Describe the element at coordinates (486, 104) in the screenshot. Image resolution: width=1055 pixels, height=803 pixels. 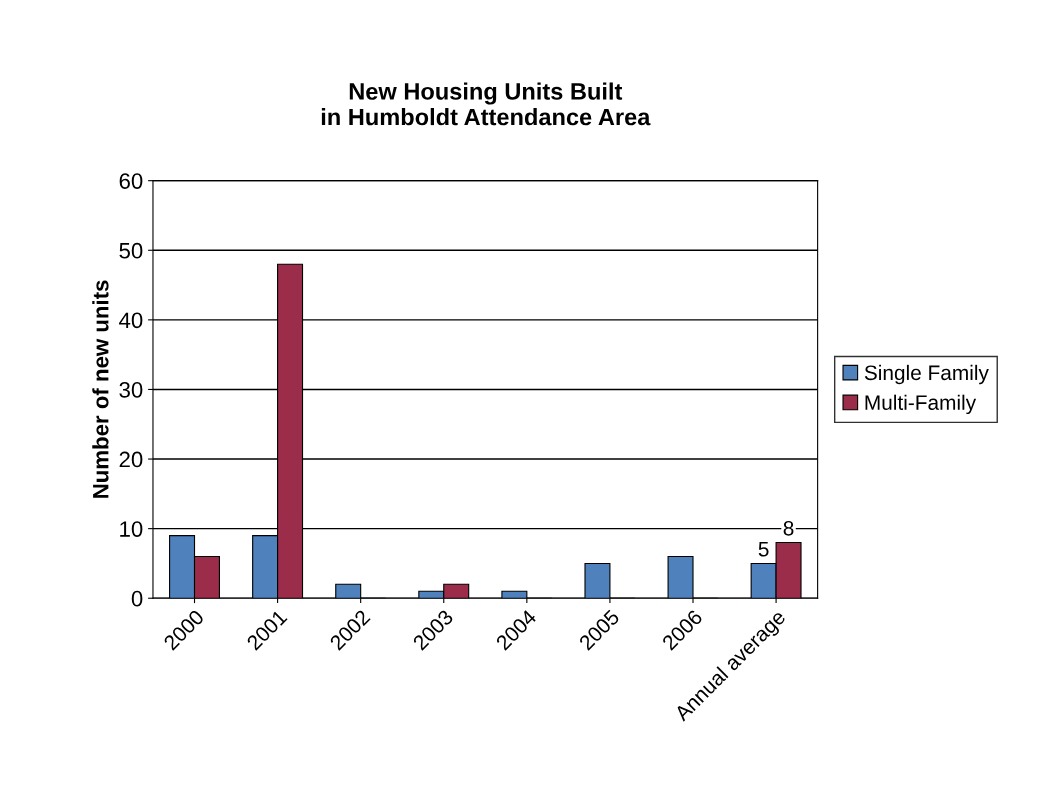
I see `chart-title: New Housing Units Built in Humboldt Attendance Area` at that location.